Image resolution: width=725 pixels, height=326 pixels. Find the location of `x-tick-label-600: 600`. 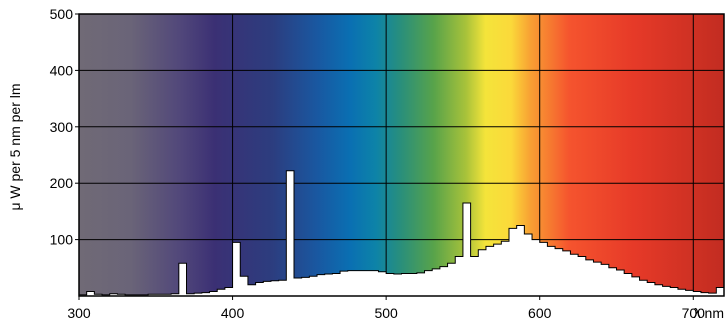

x-tick-label-600: 600 is located at coordinates (540, 313).